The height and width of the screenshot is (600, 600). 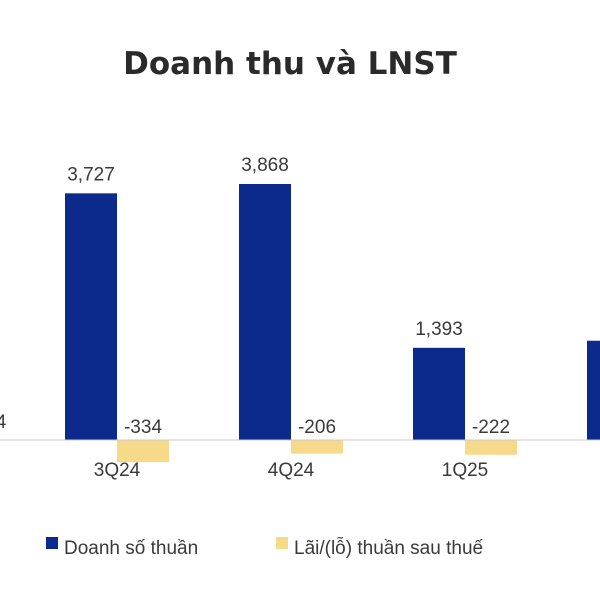 I want to click on x-tick-3Q24: 3Q24, so click(x=117, y=470).